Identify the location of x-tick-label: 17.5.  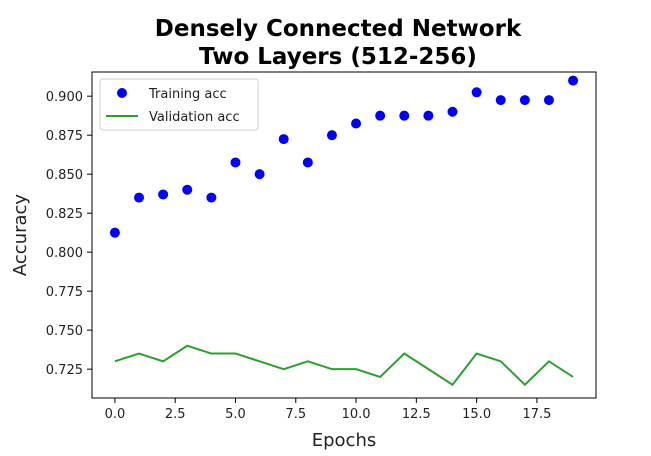
(536, 414).